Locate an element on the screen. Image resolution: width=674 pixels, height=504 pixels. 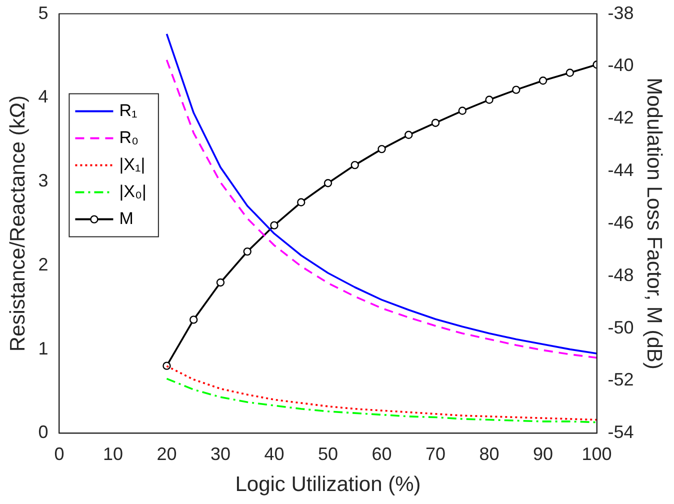
y-tick-label: 5 is located at coordinates (43, 12).